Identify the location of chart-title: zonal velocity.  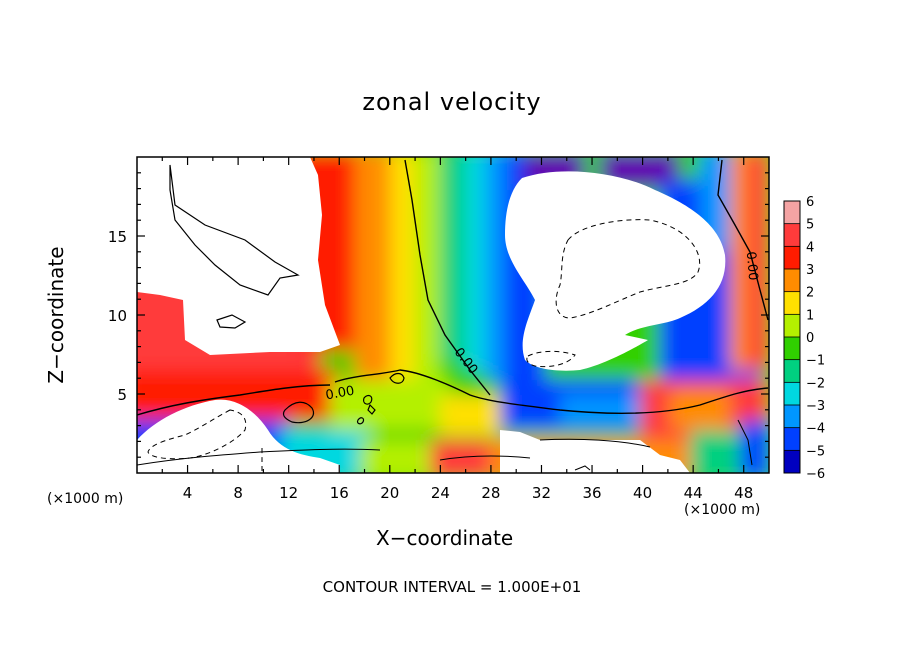
(452, 102).